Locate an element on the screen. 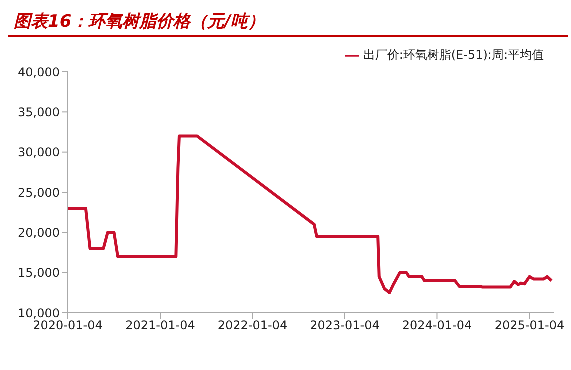 This screenshot has width=571, height=370. y-tick-label: 30,000 is located at coordinates (39, 153).